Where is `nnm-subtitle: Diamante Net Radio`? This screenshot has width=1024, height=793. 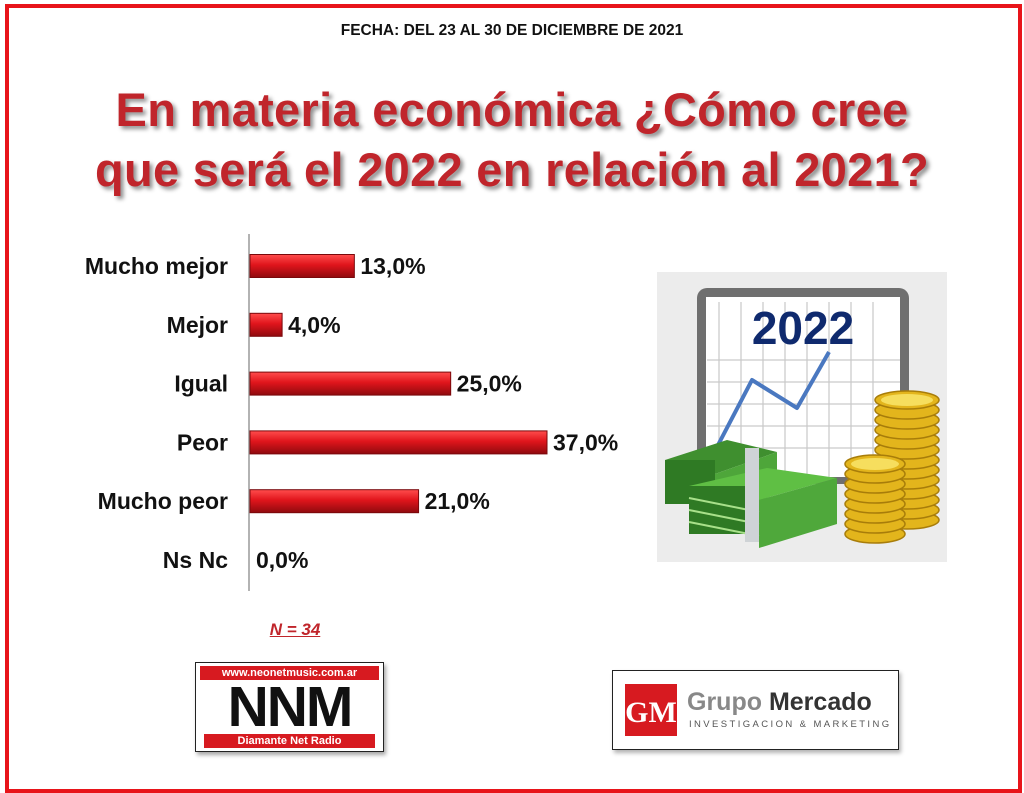
nnm-subtitle: Diamante Net Radio is located at coordinates (289, 741).